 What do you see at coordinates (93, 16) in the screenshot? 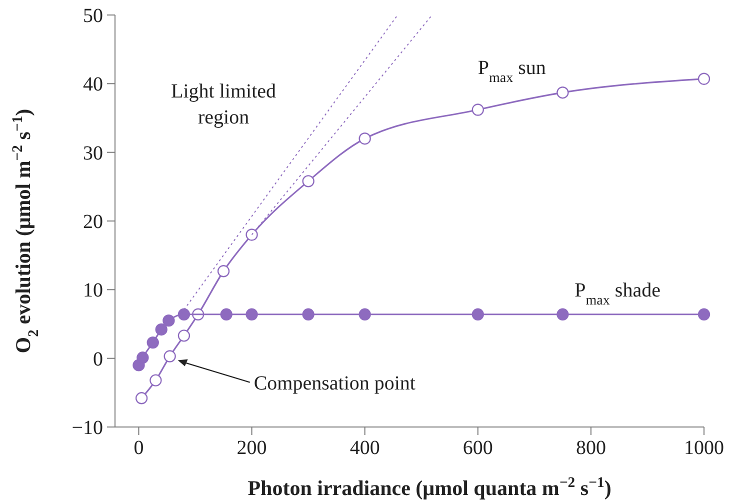
I see `y-tick-label: 50` at bounding box center [93, 16].